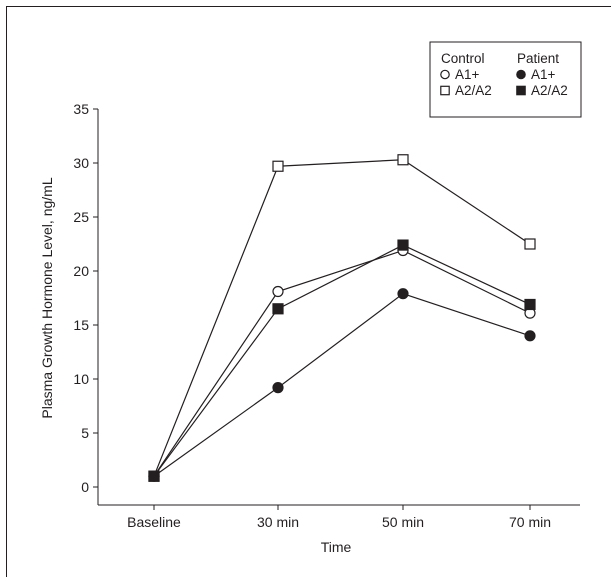  I want to click on y-tick-label-20: 20, so click(81, 271).